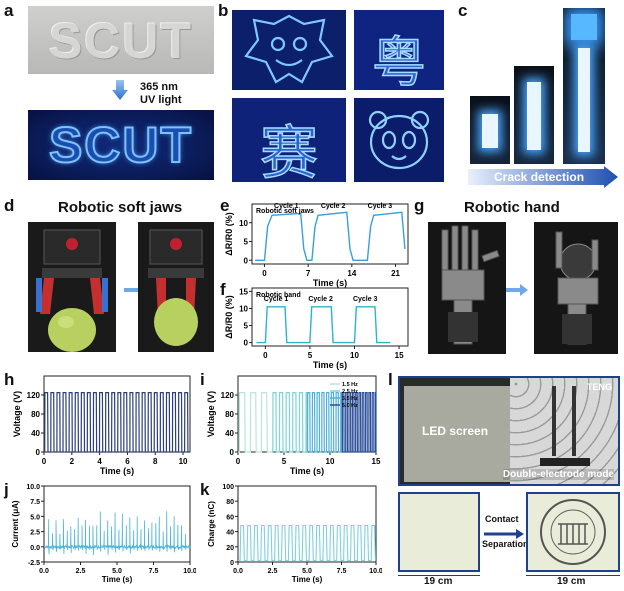 The height and width of the screenshot is (591, 624). What do you see at coordinates (308, 273) in the screenshot?
I see `x-tick-label: 7` at bounding box center [308, 273].